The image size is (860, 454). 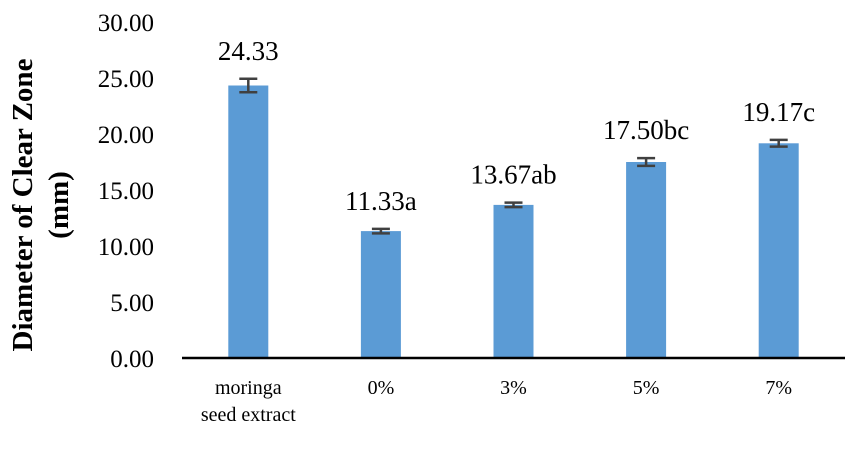 I want to click on category-label: 0%, so click(x=381, y=388).